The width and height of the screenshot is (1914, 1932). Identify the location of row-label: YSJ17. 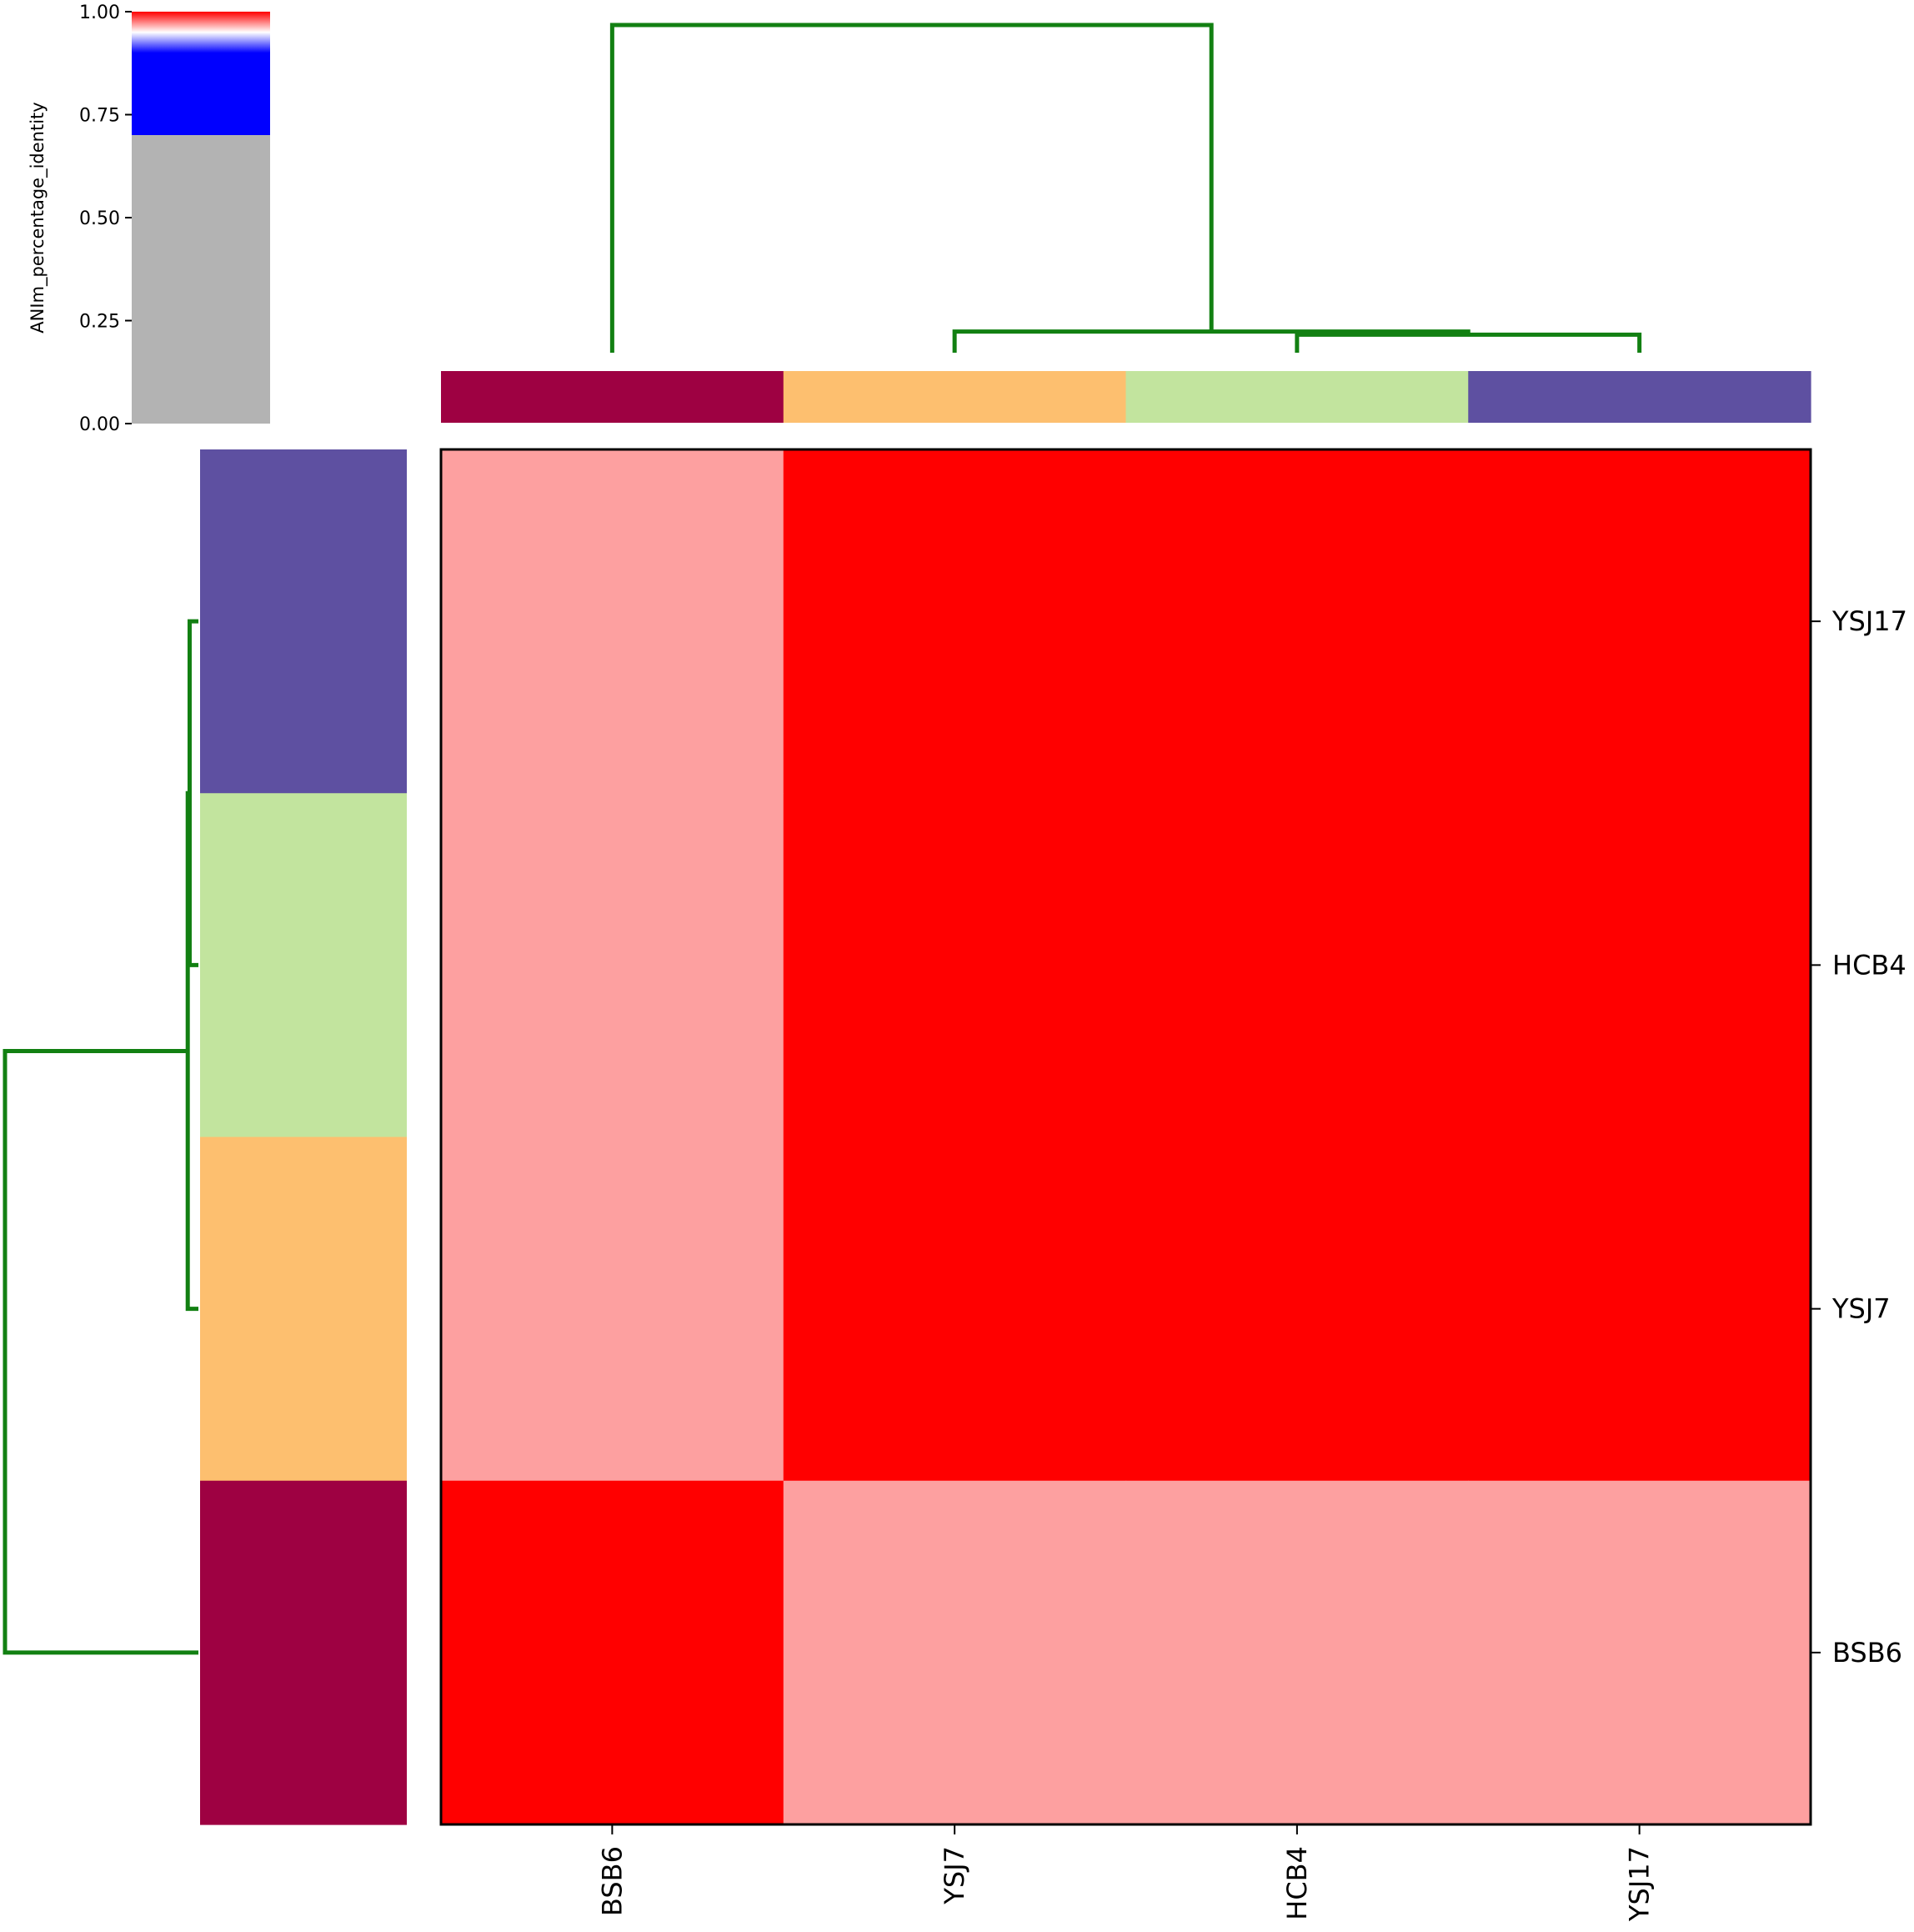
(1869, 621).